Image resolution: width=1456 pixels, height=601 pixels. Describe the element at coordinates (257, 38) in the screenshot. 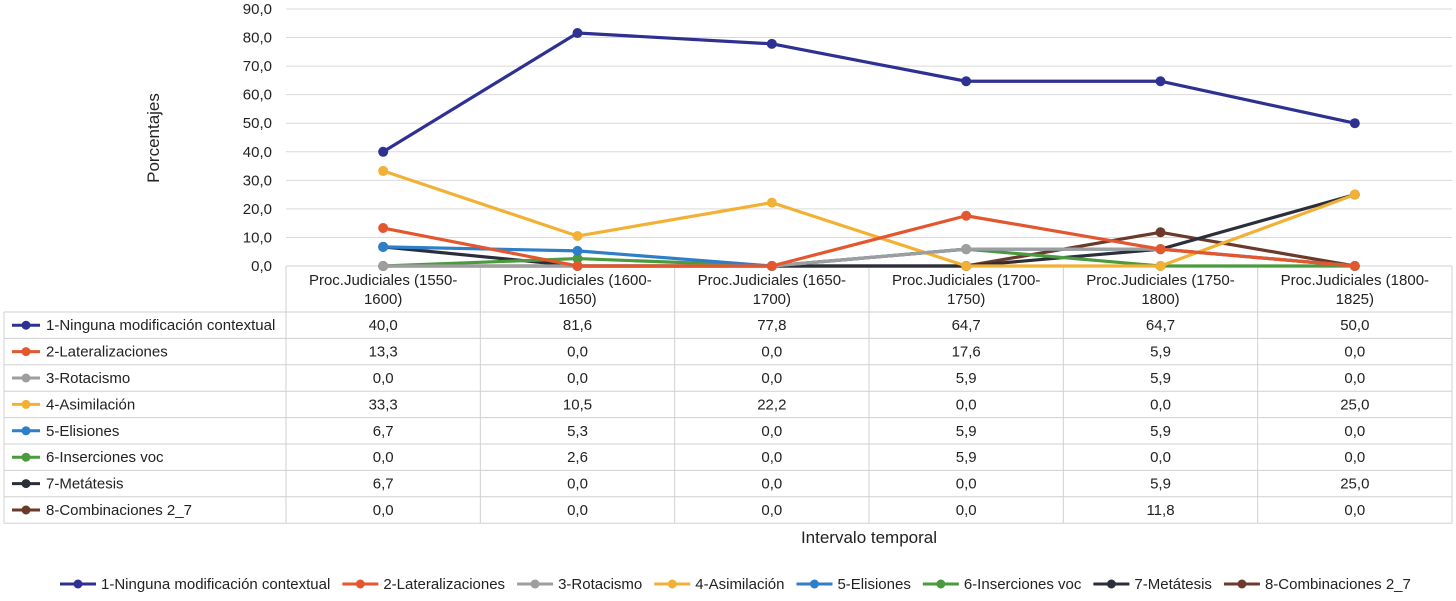

I see `y-tick-label: 80,0` at that location.